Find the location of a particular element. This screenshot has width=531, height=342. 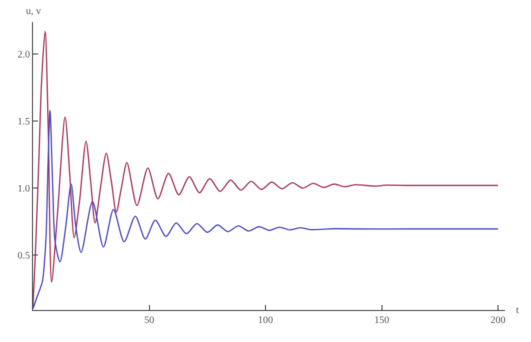

x-tick-label: 100 is located at coordinates (266, 320).